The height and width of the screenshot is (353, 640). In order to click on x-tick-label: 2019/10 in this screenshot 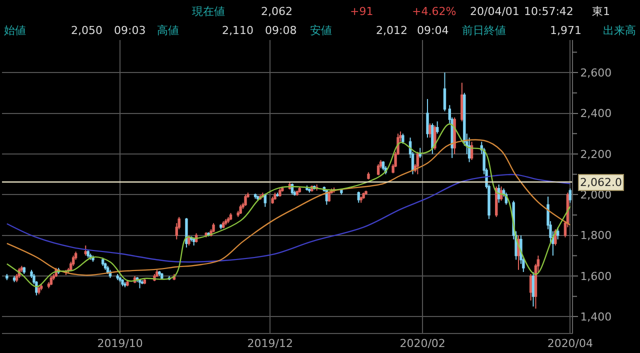, I will do `click(120, 343)`.